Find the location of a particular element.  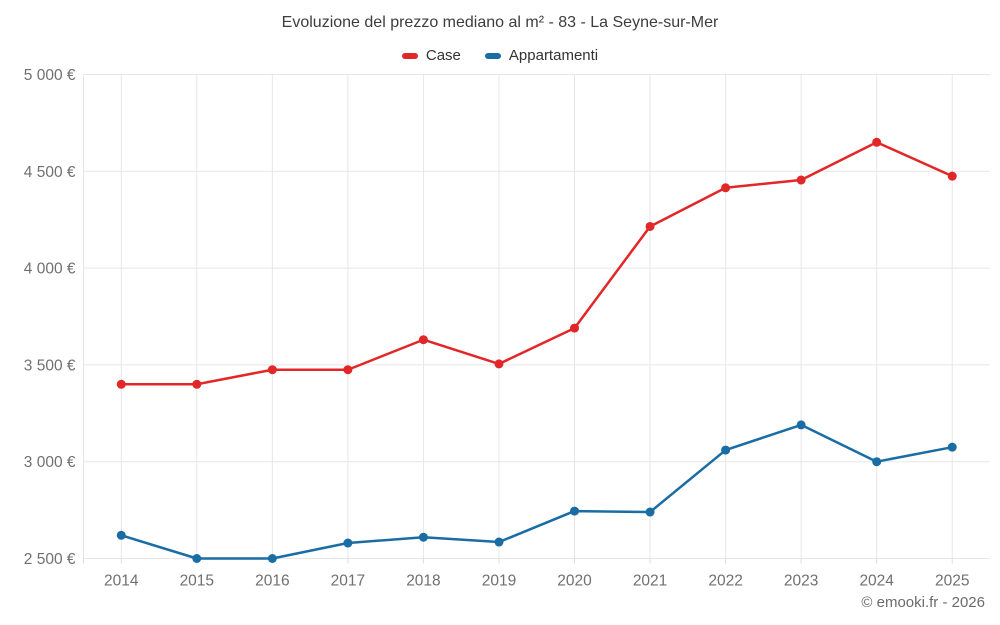

legend-item-appartamenti: Appartamenti is located at coordinates (541, 55).